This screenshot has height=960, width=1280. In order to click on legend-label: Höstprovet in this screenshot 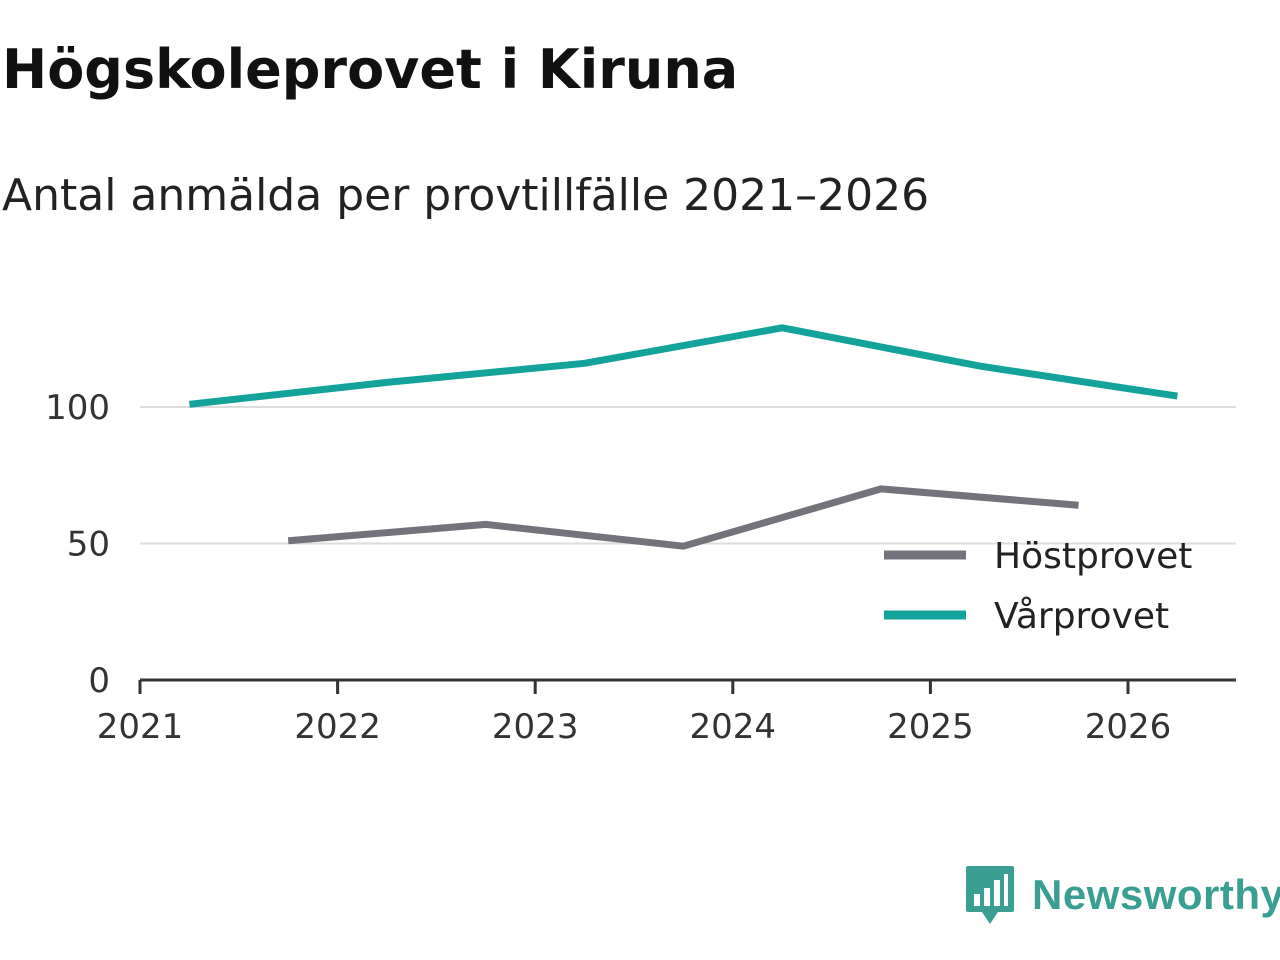, I will do `click(1093, 556)`.